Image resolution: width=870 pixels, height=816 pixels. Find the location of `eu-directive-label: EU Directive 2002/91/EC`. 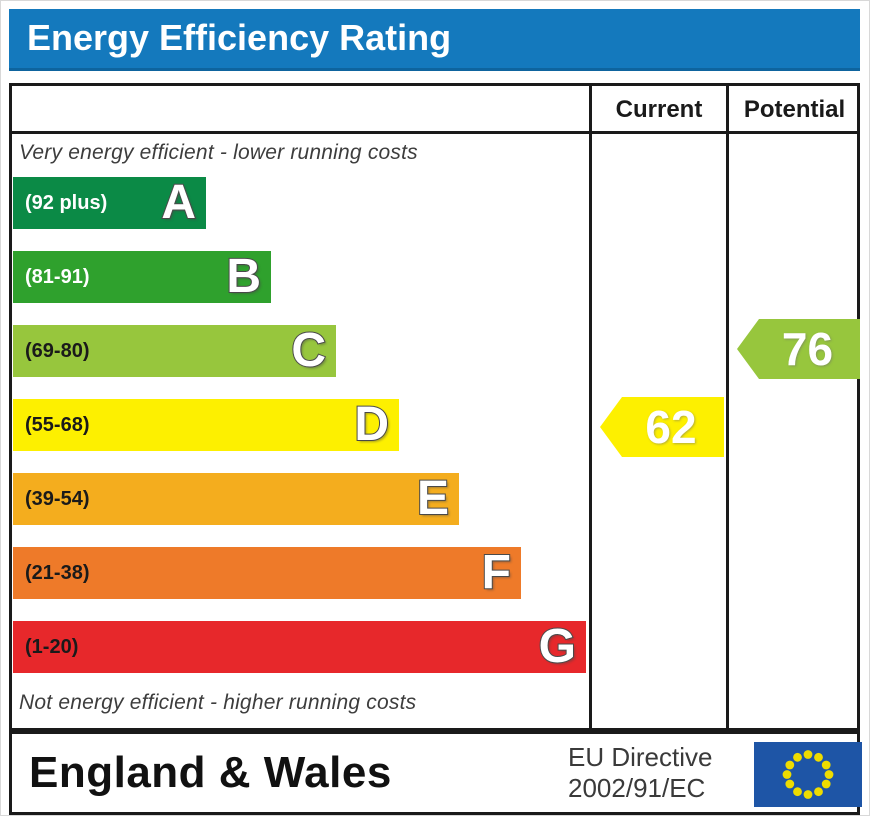

eu-directive-label: EU Directive 2002/91/EC is located at coordinates (640, 773).